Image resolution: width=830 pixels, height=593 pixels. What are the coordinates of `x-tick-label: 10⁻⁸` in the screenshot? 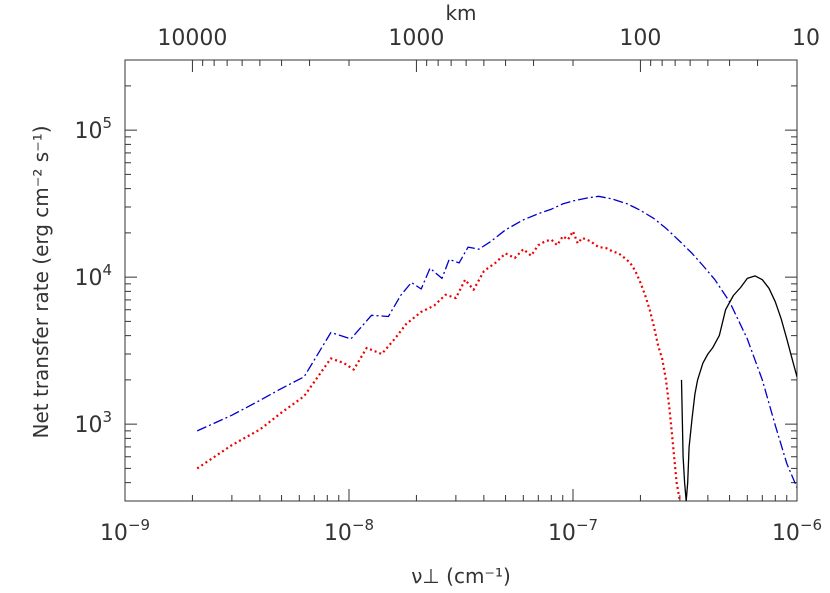 It's located at (349, 531).